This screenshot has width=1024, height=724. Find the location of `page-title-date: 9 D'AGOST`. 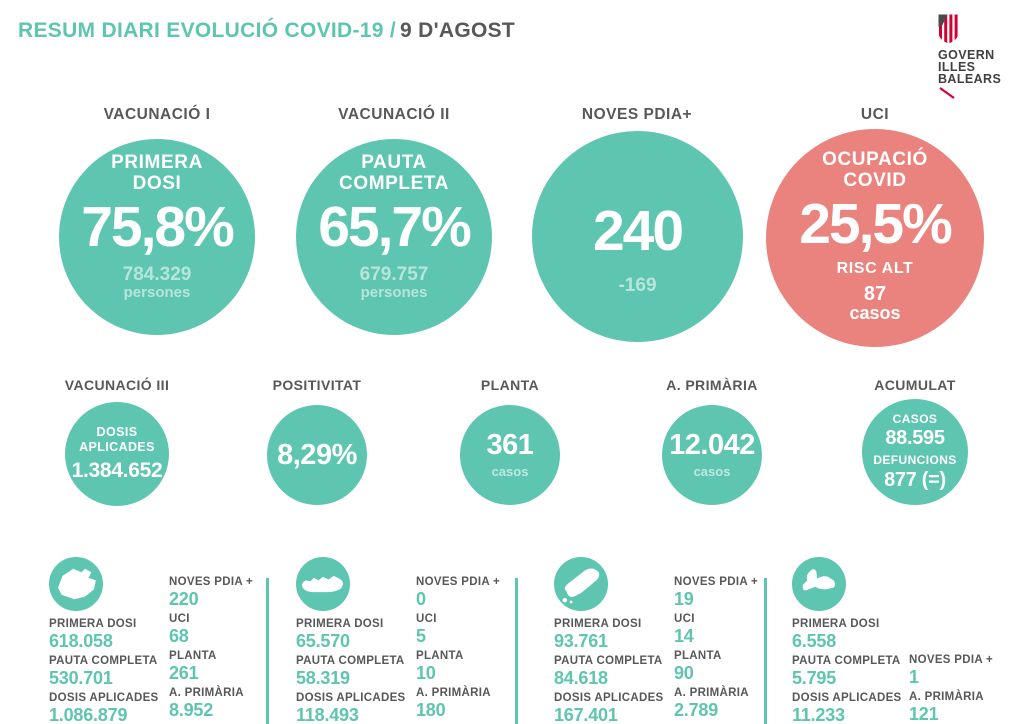

page-title-date: 9 D'AGOST is located at coordinates (458, 30).